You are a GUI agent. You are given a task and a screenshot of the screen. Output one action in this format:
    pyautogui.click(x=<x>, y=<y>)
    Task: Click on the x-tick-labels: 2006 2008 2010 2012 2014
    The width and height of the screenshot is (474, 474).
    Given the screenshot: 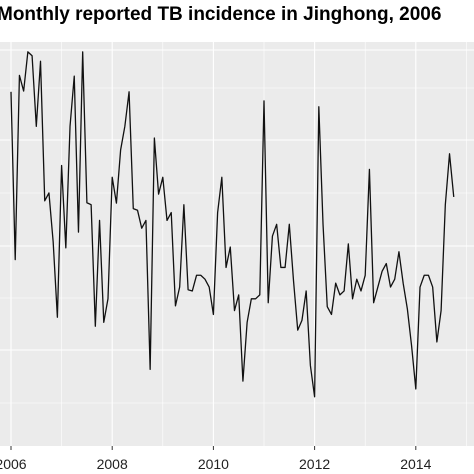 What is the action you would take?
    pyautogui.click(x=216, y=464)
    